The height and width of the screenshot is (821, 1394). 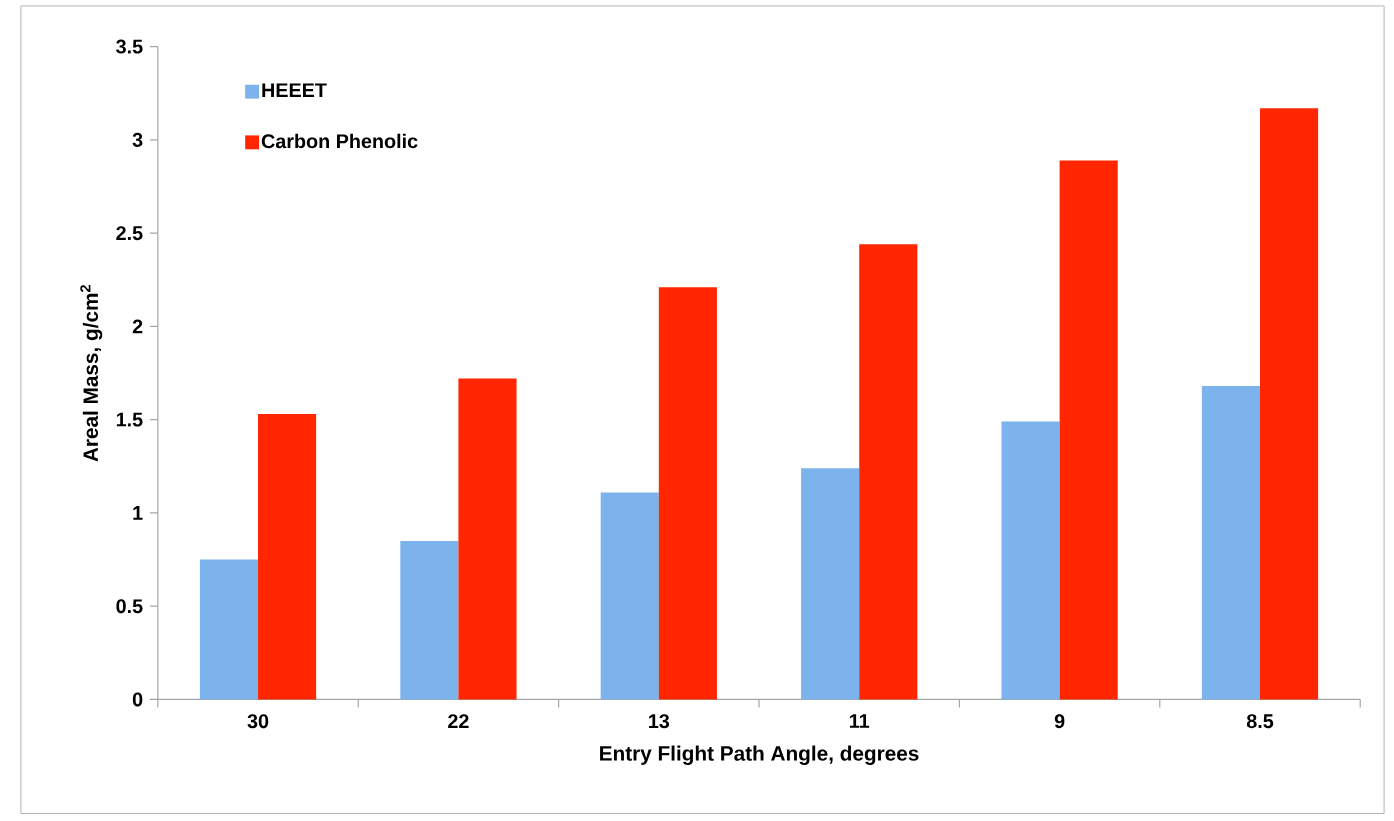 What do you see at coordinates (129, 232) in the screenshot?
I see `y-tick-label: 2.5` at bounding box center [129, 232].